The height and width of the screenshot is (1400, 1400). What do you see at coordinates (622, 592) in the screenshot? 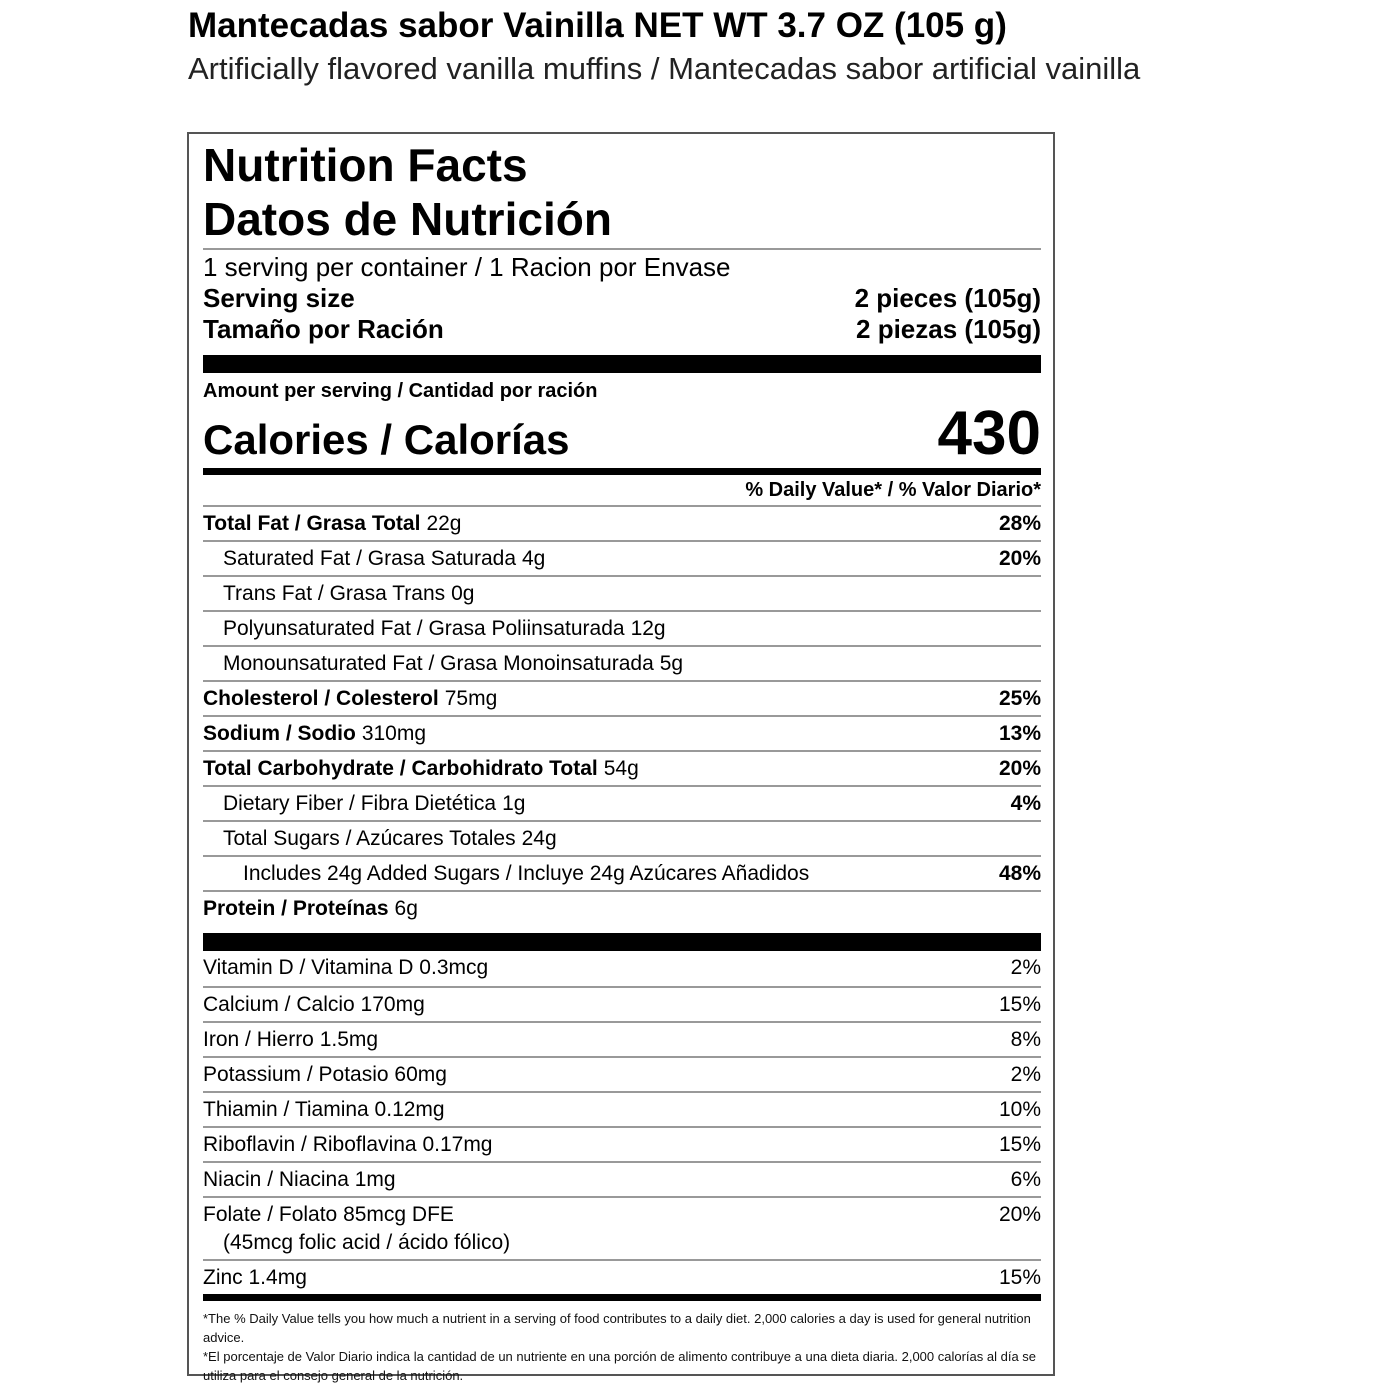
I see `nutrient-row: Trans Fat / Grasa Trans 0g` at bounding box center [622, 592].